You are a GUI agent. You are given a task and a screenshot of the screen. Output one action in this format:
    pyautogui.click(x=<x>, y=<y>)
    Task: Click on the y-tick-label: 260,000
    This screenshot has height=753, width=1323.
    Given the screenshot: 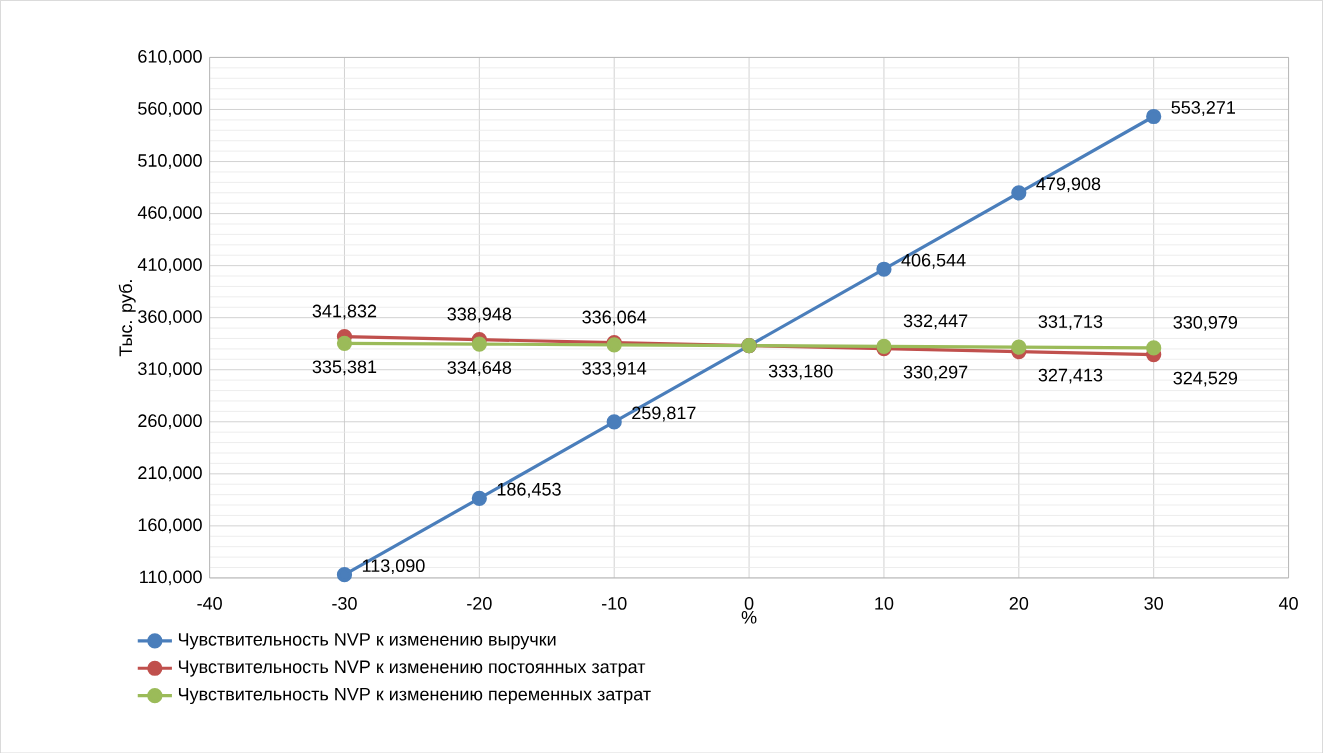 What is the action you would take?
    pyautogui.click(x=170, y=421)
    